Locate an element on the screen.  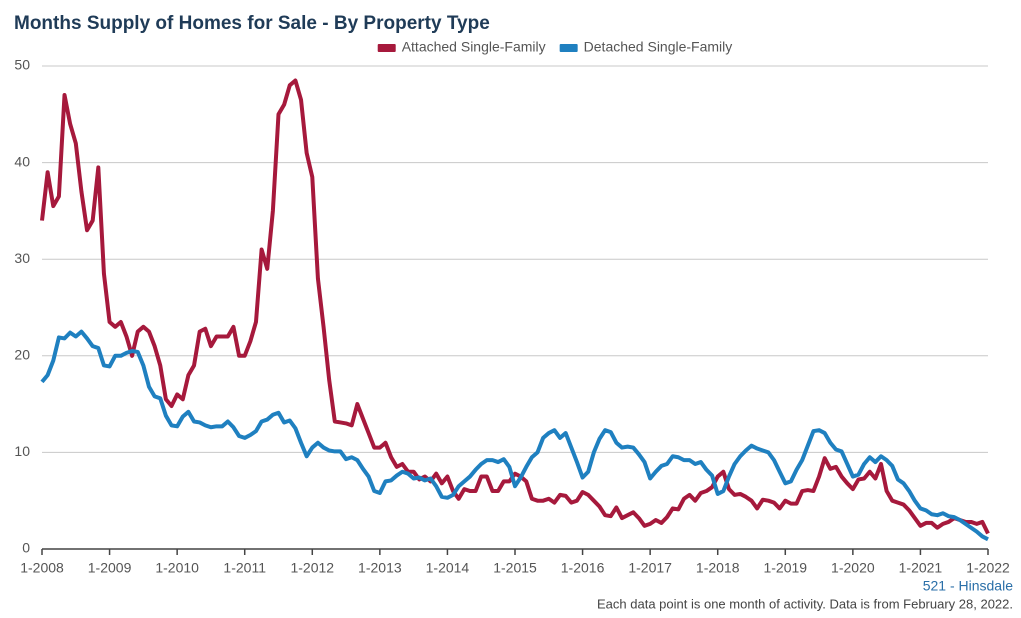
x-tick-label: 1-2021 is located at coordinates (921, 568).